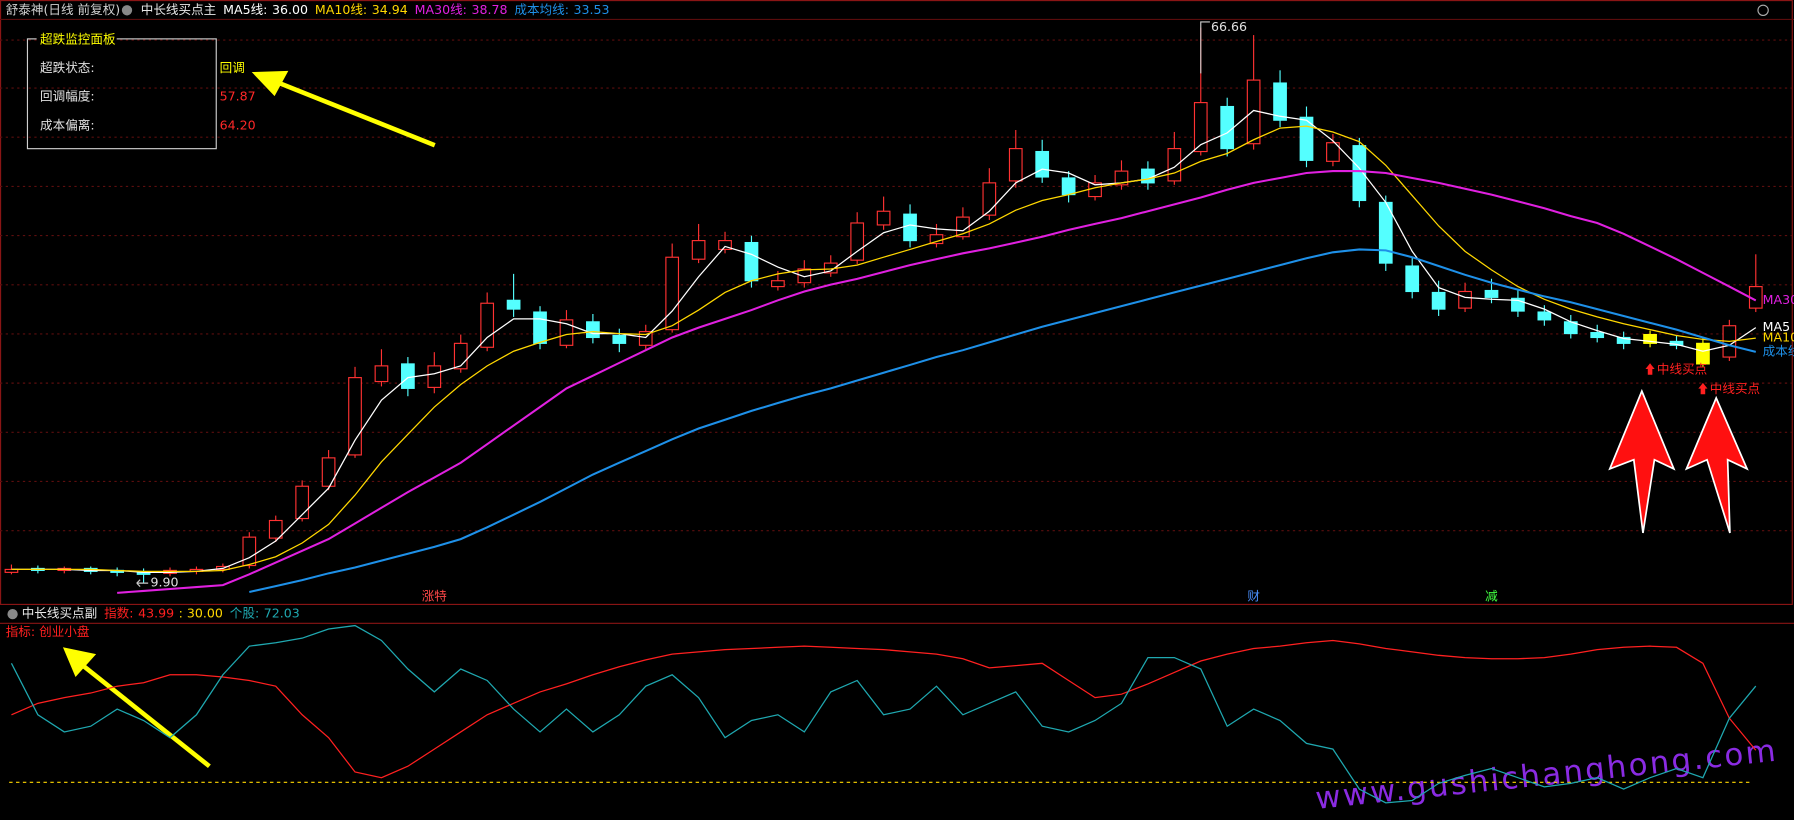 This screenshot has height=820, width=1794. I want to click on line-end-label: 成本线, so click(1778, 350).